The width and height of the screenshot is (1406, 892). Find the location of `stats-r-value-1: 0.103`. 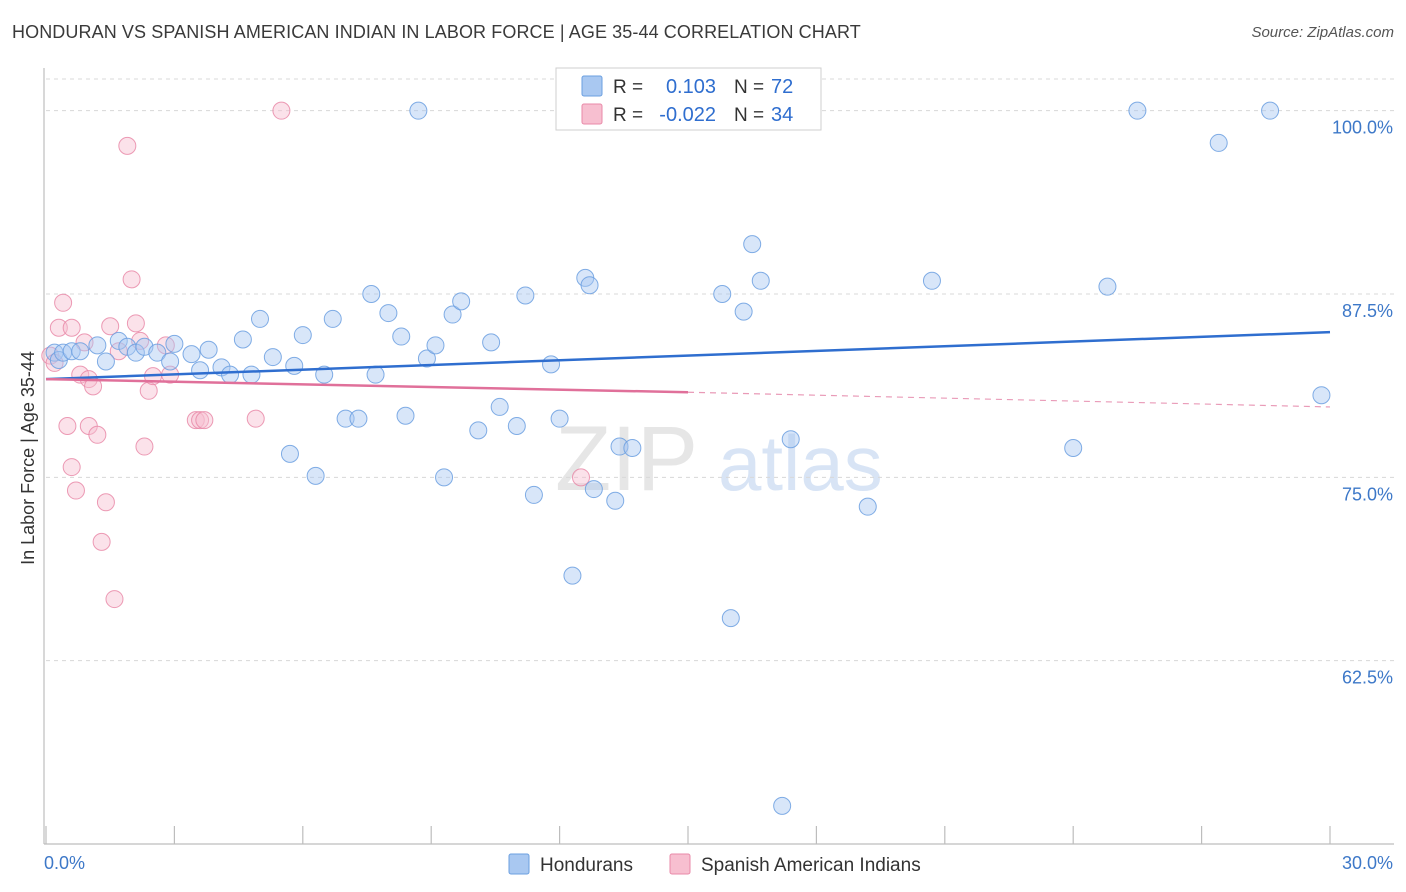

stats-r-value-1: 0.103 is located at coordinates (691, 87).